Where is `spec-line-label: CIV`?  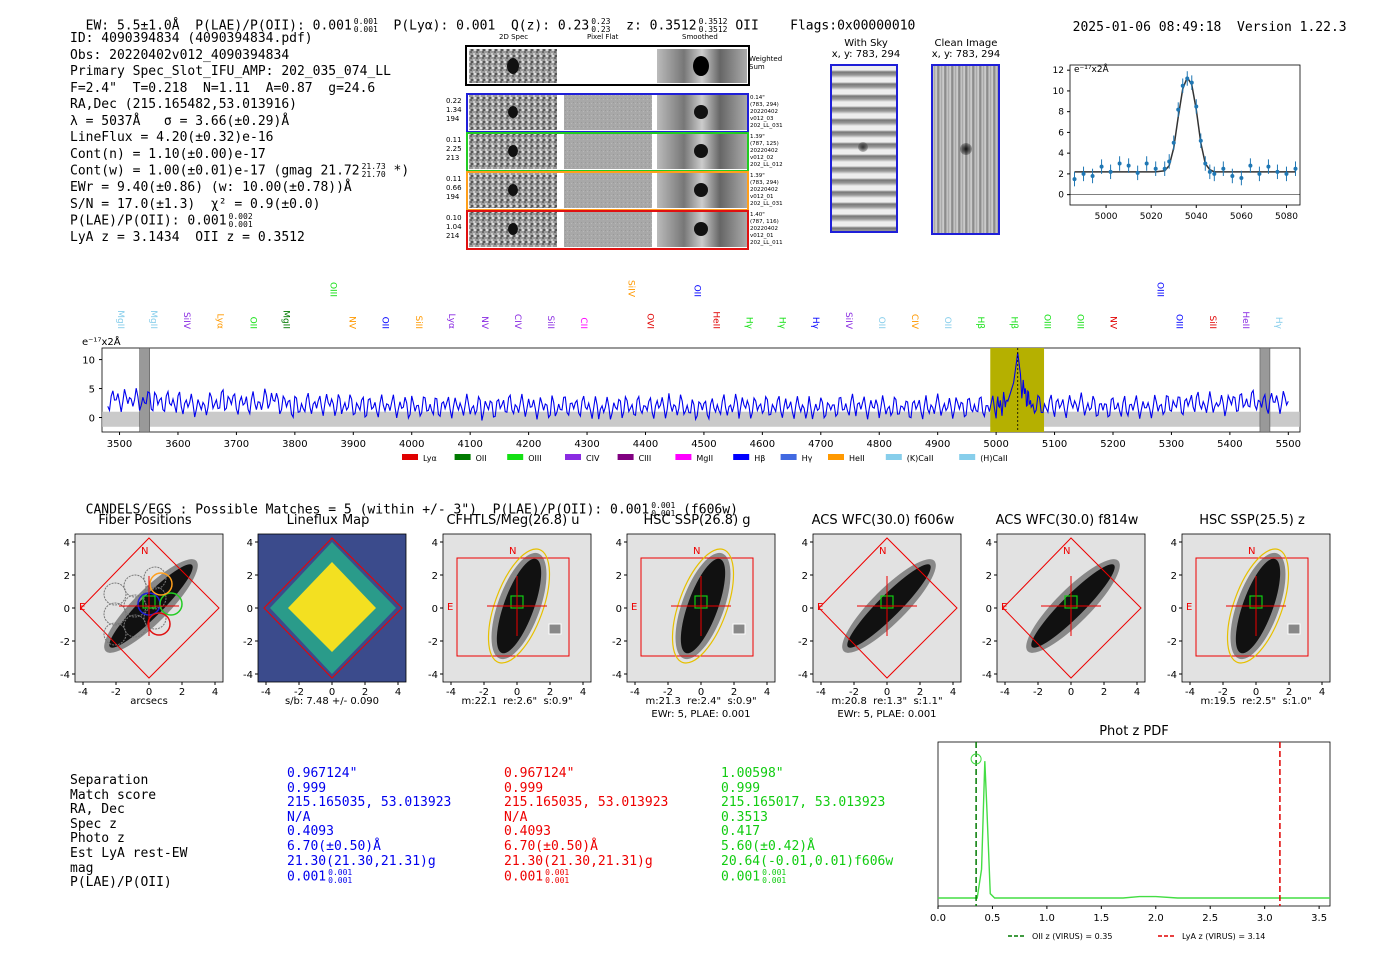
spec-line-label: CIV is located at coordinates (517, 322).